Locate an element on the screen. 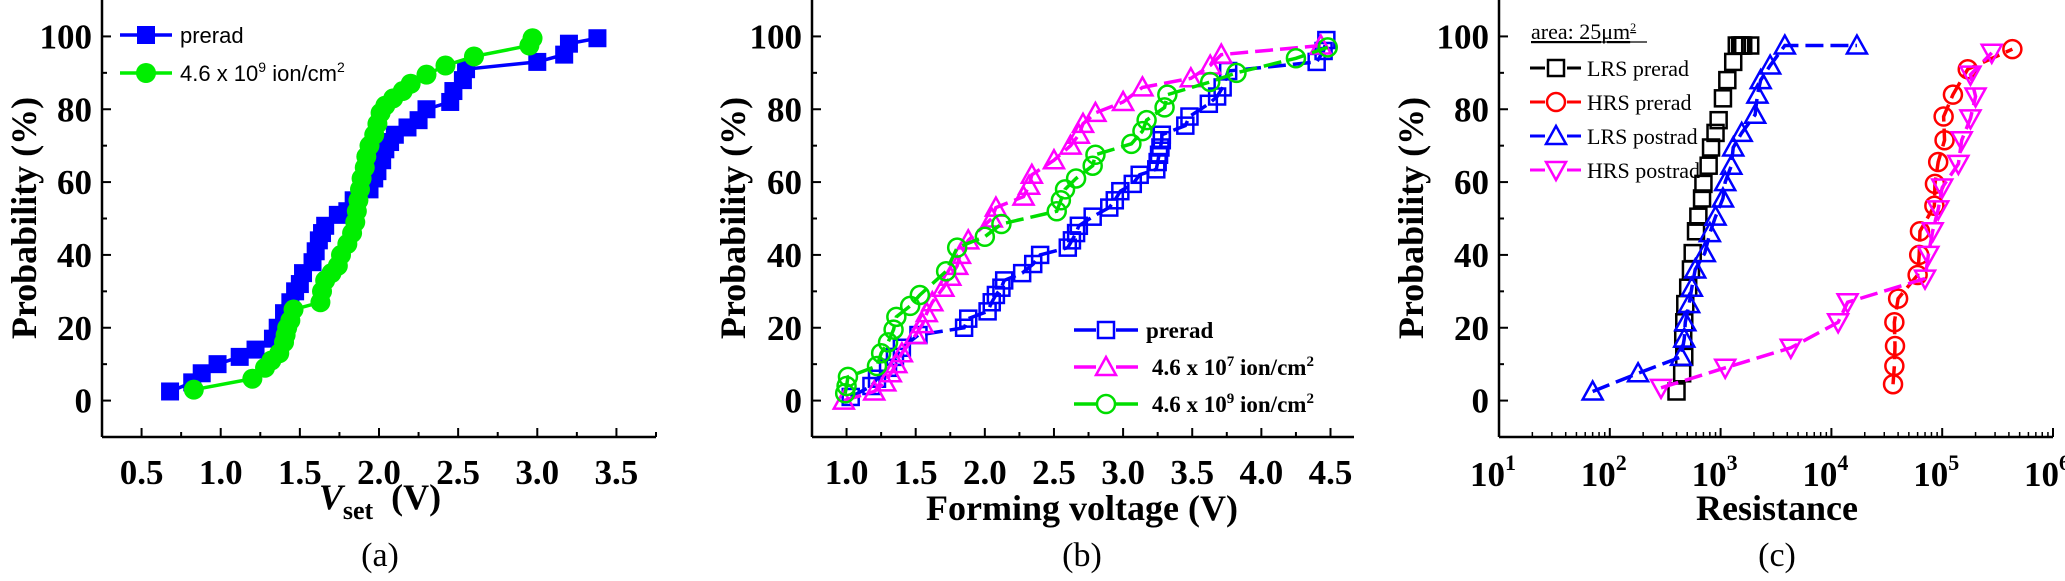 Image resolution: width=2065 pixels, height=581 pixels. y-tick-label: 20 is located at coordinates (1471, 328).